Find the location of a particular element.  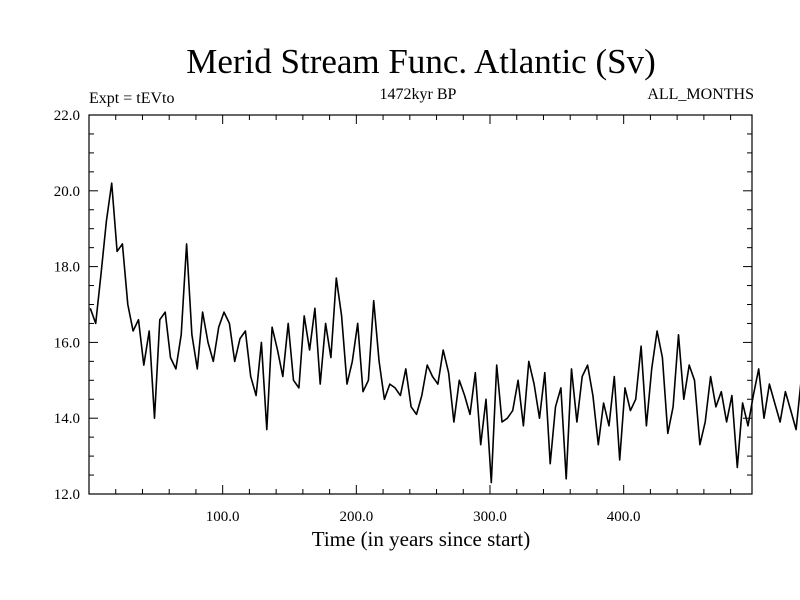

y-tick-label: 16.0 is located at coordinates (67, 343).